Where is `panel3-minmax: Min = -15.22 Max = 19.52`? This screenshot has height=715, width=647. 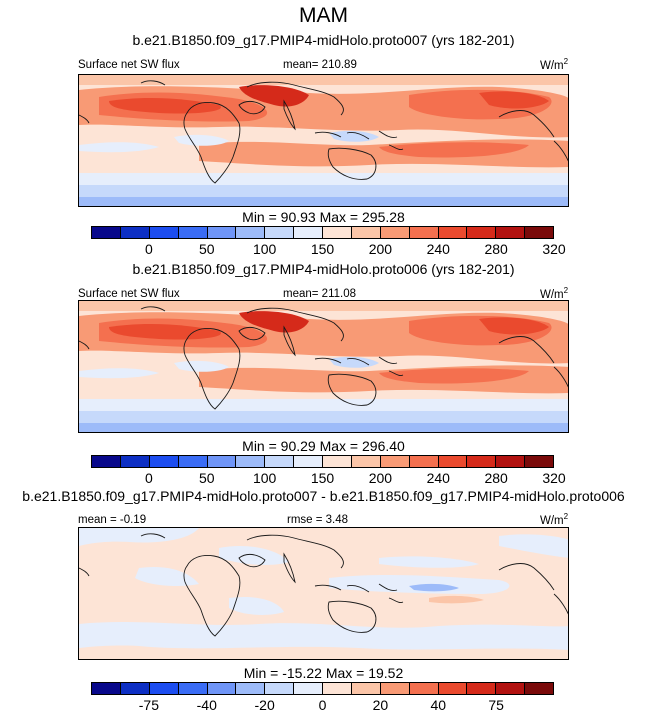
panel3-minmax: Min = -15.22 Max = 19.52 is located at coordinates (323, 673).